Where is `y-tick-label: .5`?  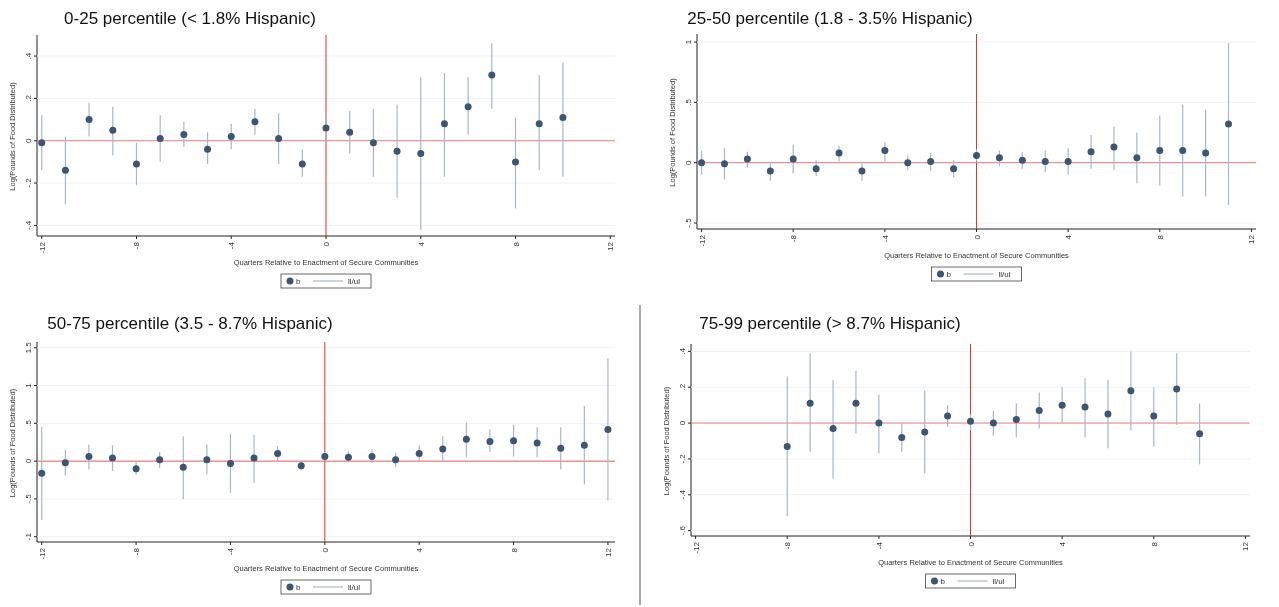
y-tick-label: .5 is located at coordinates (688, 102).